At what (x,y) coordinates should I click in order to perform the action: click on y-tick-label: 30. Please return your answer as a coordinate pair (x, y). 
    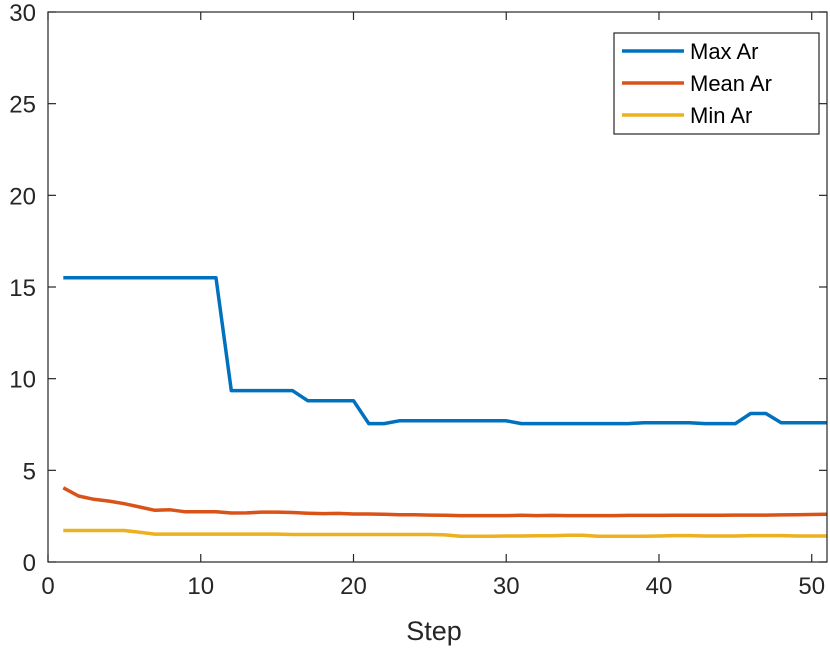
    Looking at the image, I should click on (22, 13).